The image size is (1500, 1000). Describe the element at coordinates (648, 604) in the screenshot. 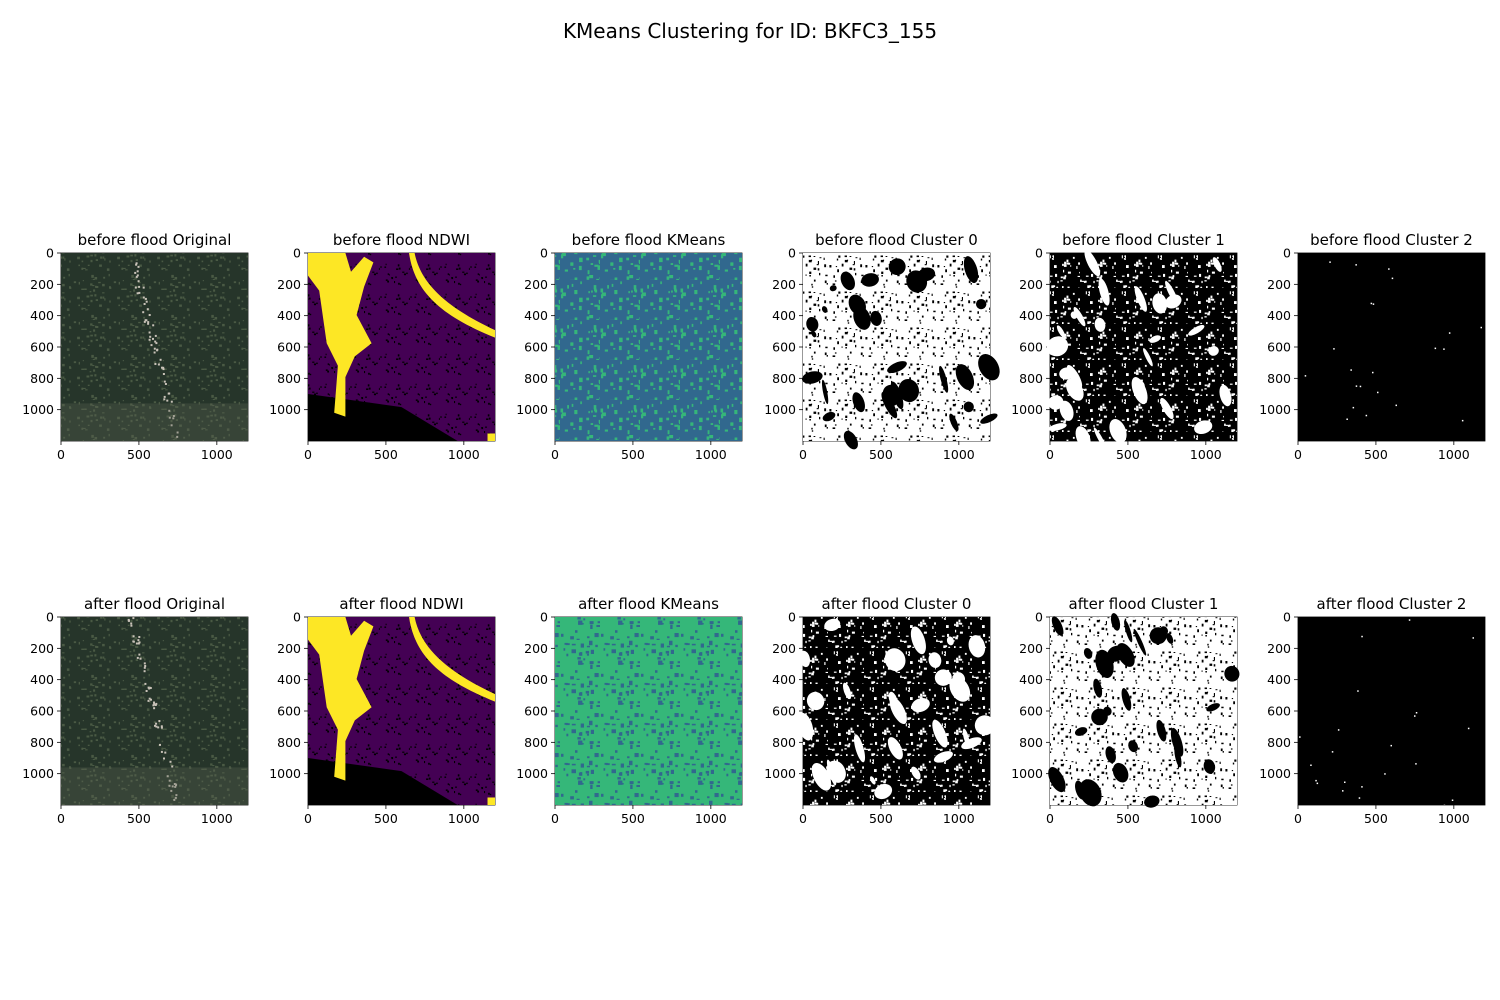

I see `subplot-title: after flood KMeans` at that location.